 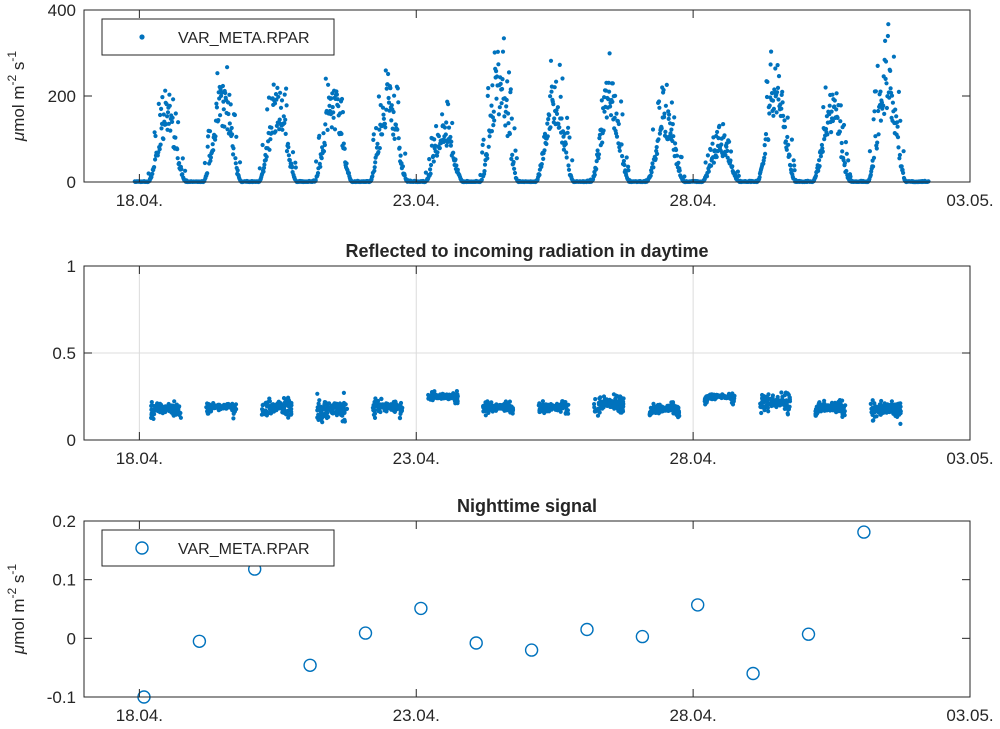 I want to click on x-tick-label: 28.04., so click(x=692, y=458).